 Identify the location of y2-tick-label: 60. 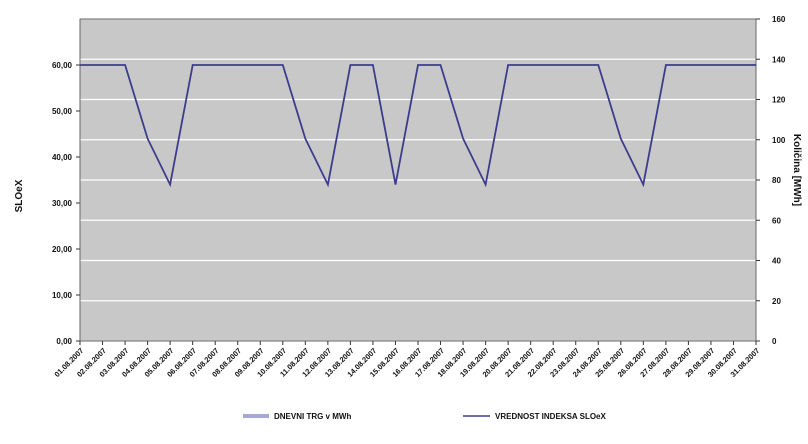
(776, 220).